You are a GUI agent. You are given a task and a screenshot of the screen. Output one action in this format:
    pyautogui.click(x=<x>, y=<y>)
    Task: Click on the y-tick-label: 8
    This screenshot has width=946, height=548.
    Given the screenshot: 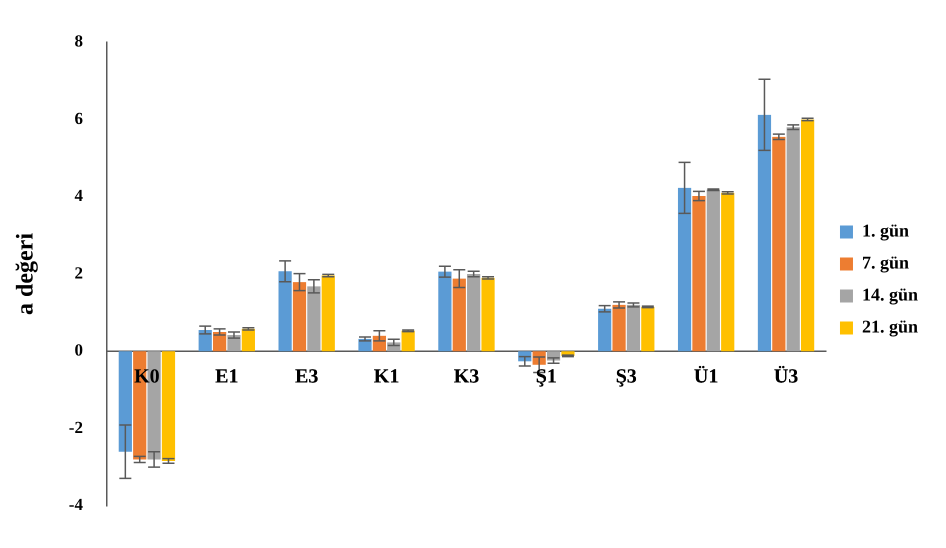 What is the action you would take?
    pyautogui.click(x=78, y=41)
    